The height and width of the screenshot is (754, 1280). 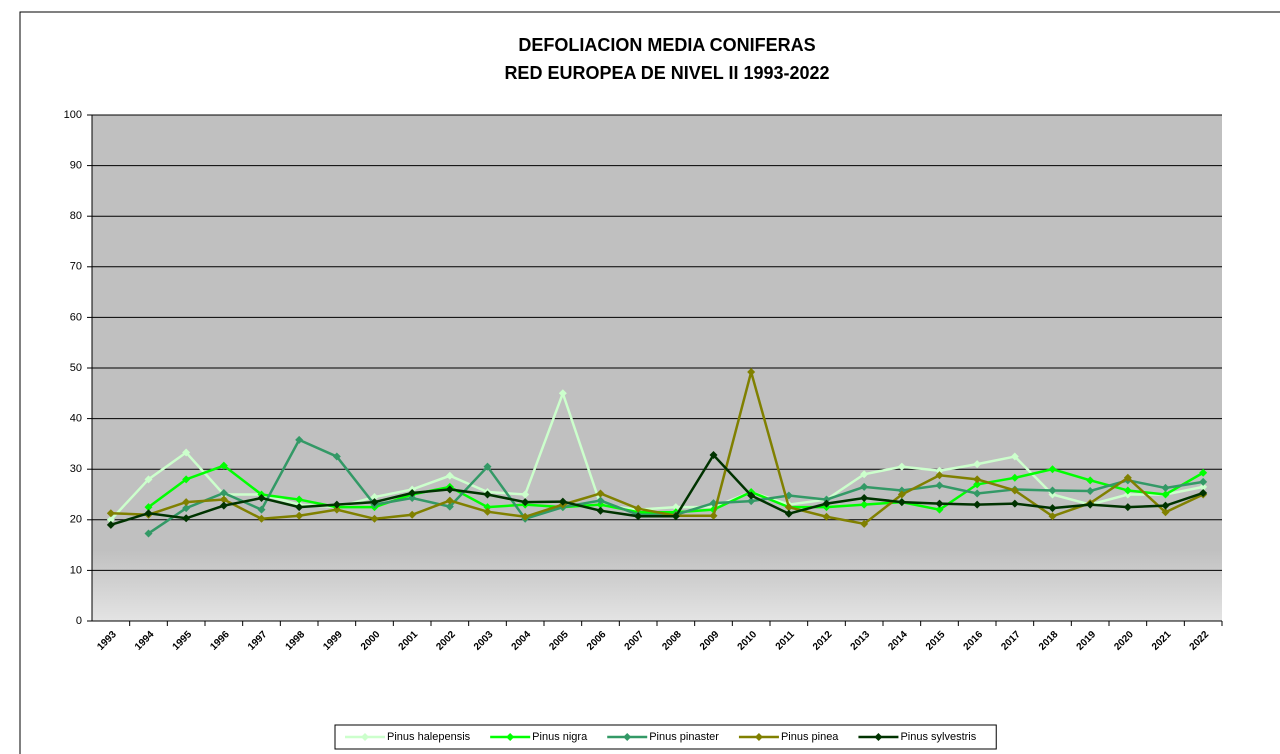 What do you see at coordinates (560, 737) in the screenshot?
I see `legend-label: Pinus nigra` at bounding box center [560, 737].